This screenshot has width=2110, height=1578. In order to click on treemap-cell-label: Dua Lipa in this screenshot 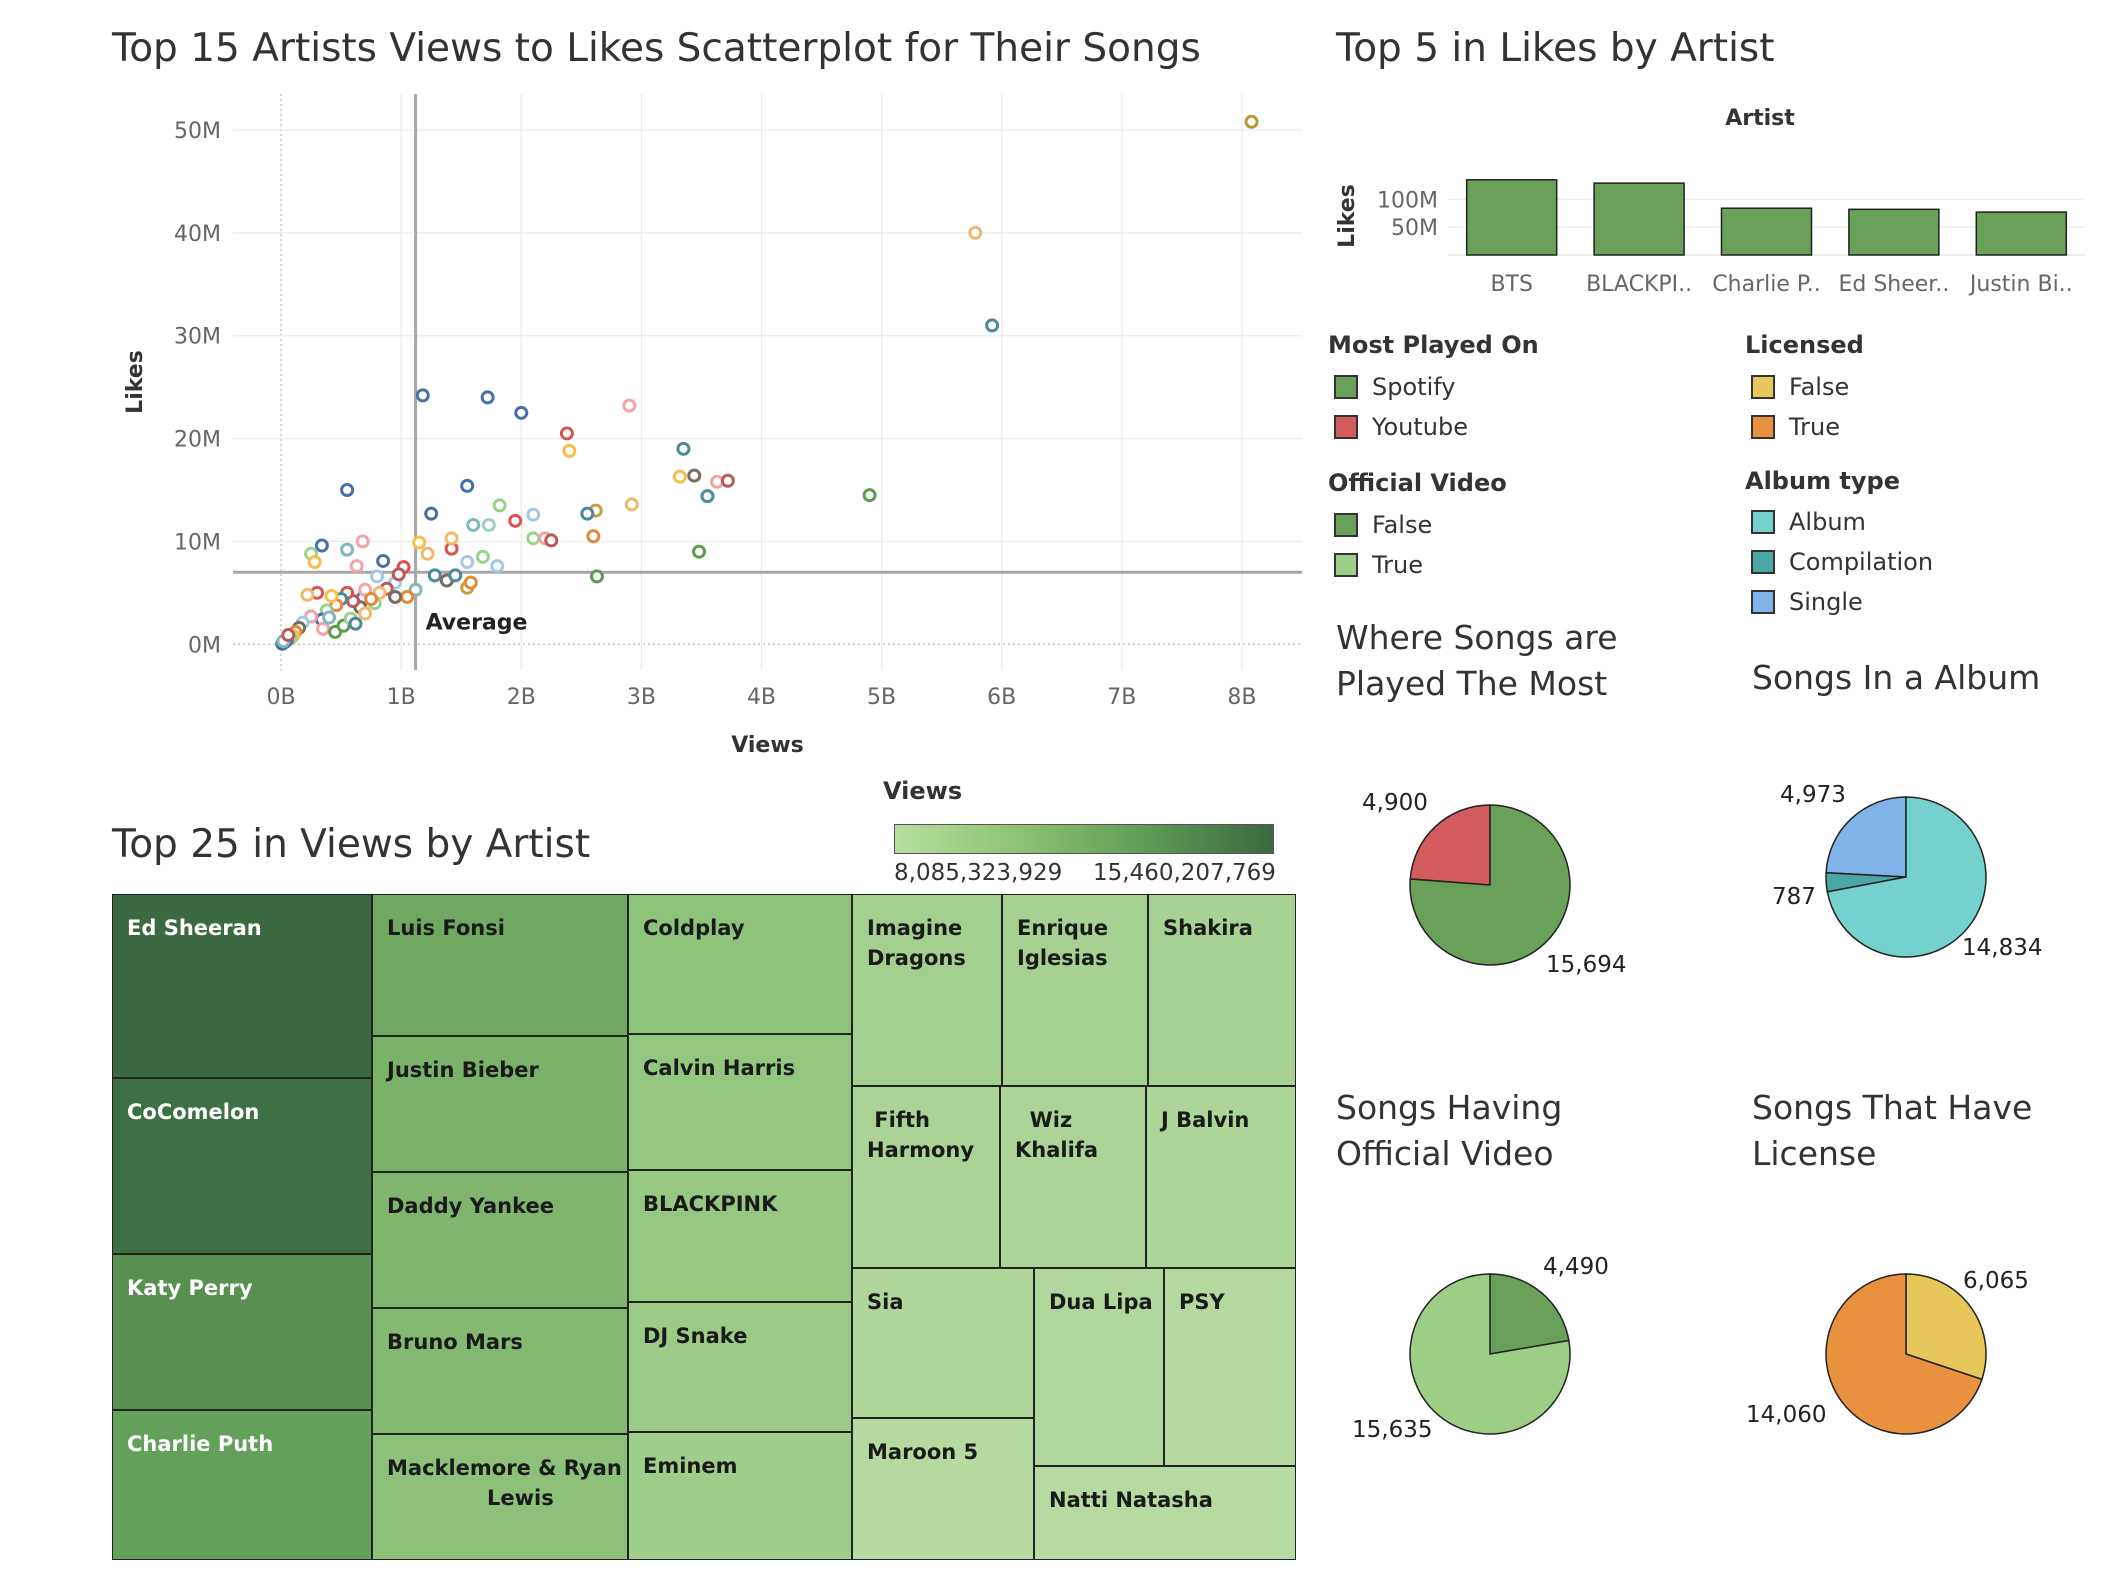, I will do `click(1101, 1302)`.